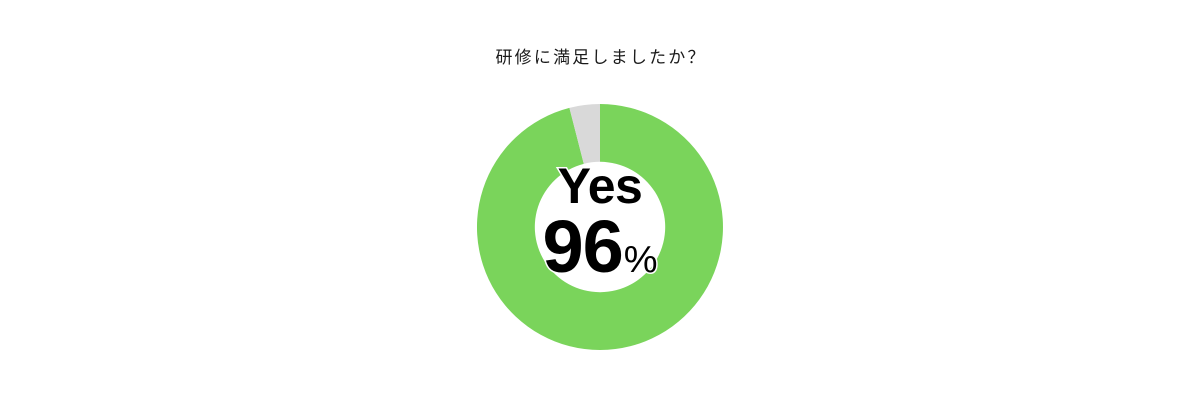 The height and width of the screenshot is (400, 1200). I want to click on donut-slice-yes, so click(599, 227).